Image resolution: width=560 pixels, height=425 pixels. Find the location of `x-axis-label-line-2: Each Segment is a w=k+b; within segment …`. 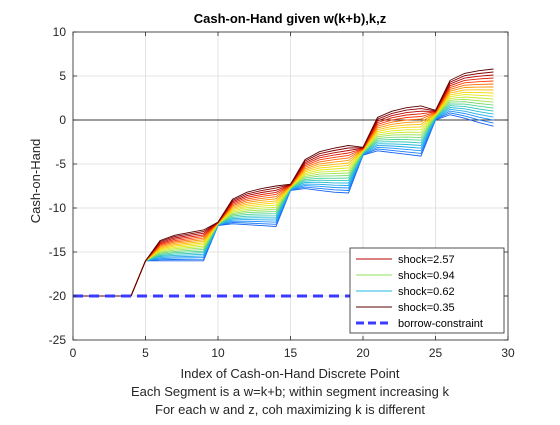

x-axis-label-line-2: Each Segment is a w=k+b; within segment … is located at coordinates (290, 391).